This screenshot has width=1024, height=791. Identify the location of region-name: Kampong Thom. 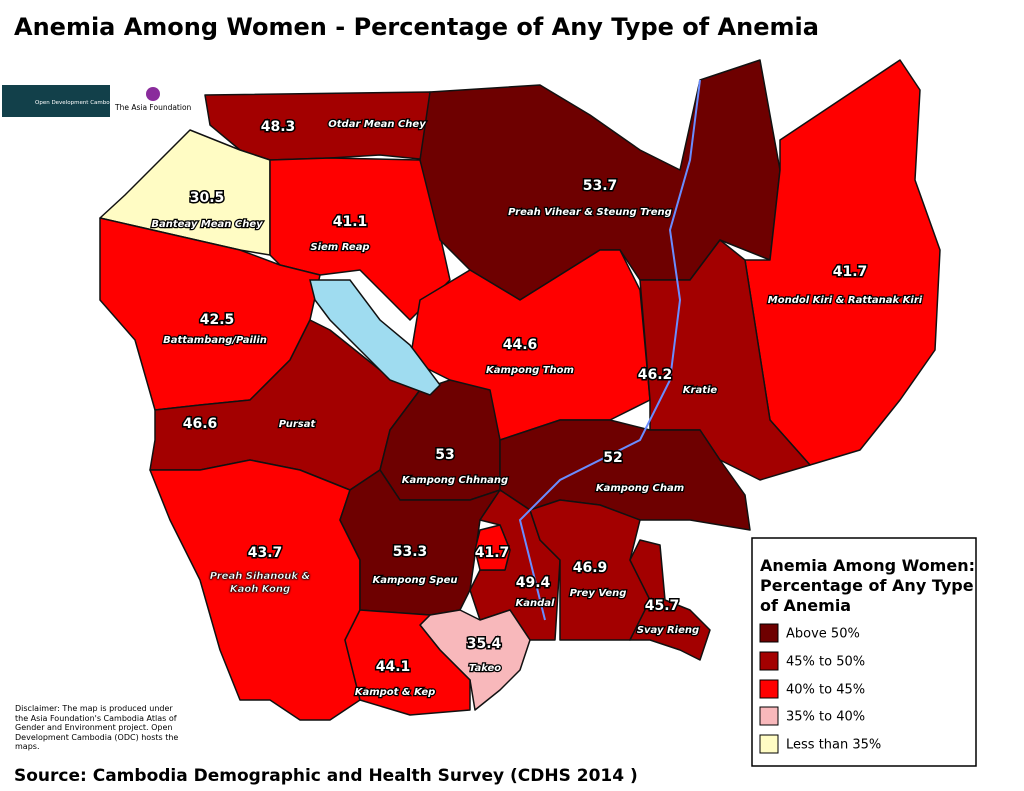
(530, 370).